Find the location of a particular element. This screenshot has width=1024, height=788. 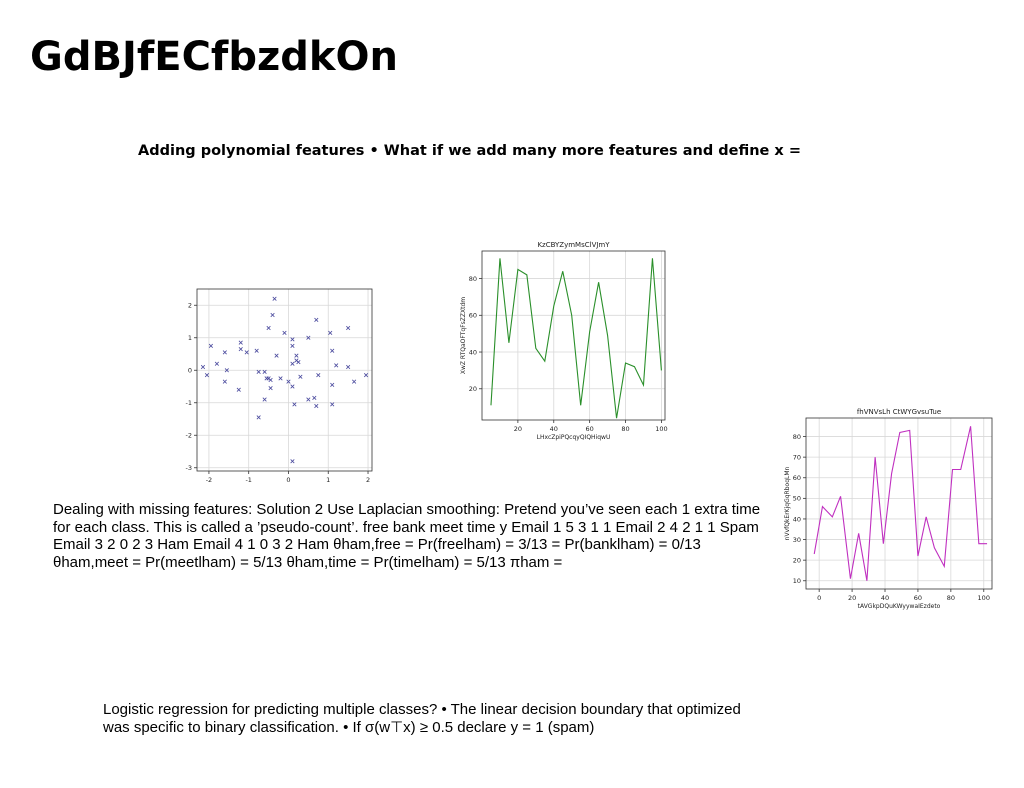

green-chart-y-tick-label: 80 is located at coordinates (473, 279).